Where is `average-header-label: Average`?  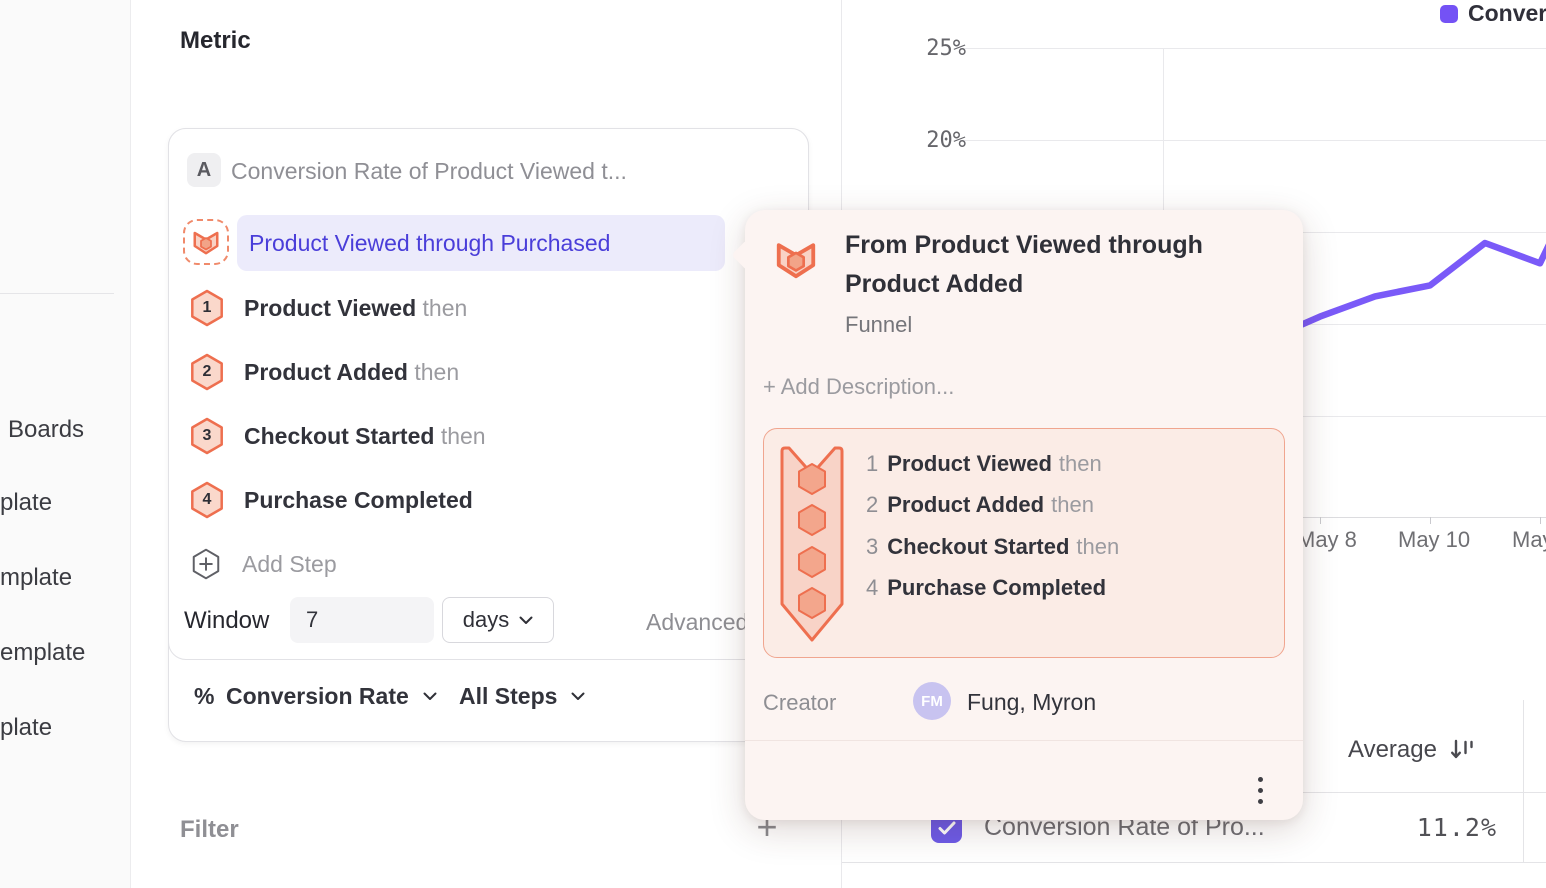 average-header-label: Average is located at coordinates (1392, 749).